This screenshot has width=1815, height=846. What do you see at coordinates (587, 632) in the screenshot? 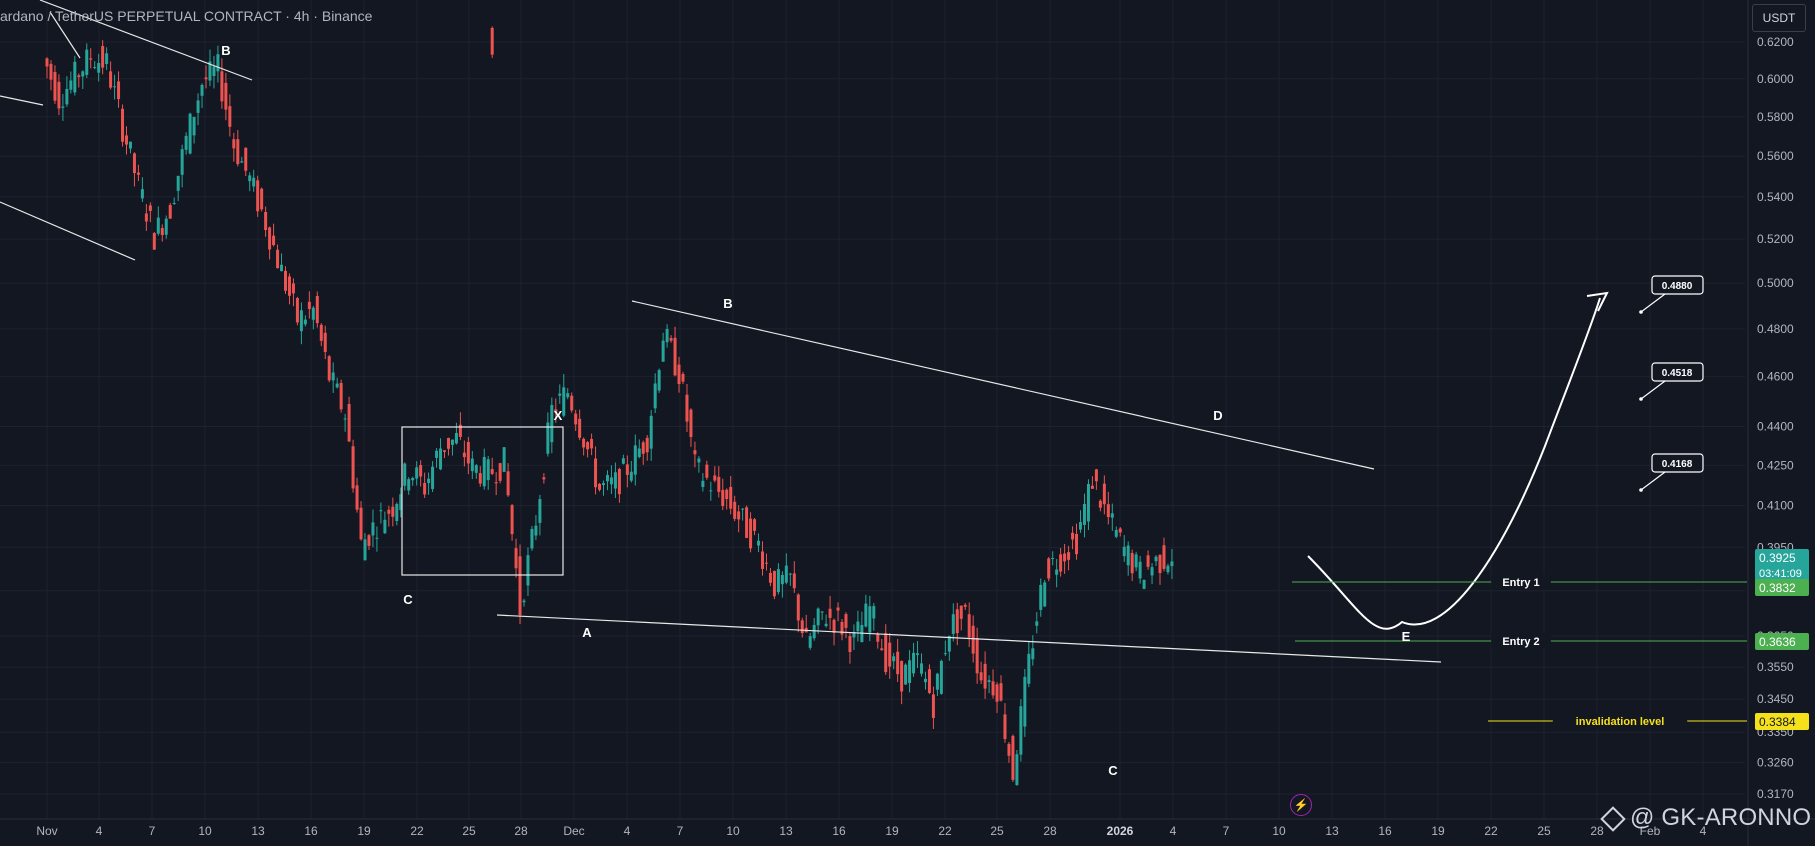
I see `wave-label-a: A` at bounding box center [587, 632].